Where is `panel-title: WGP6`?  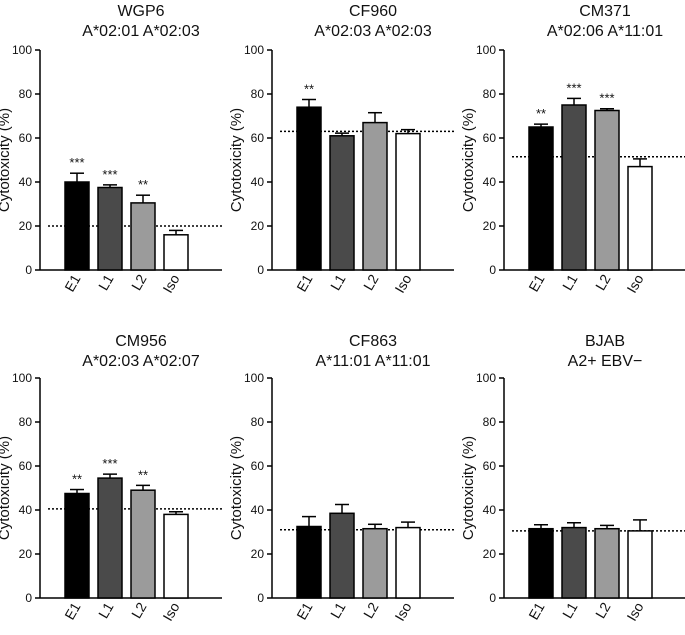 panel-title: WGP6 is located at coordinates (140, 11).